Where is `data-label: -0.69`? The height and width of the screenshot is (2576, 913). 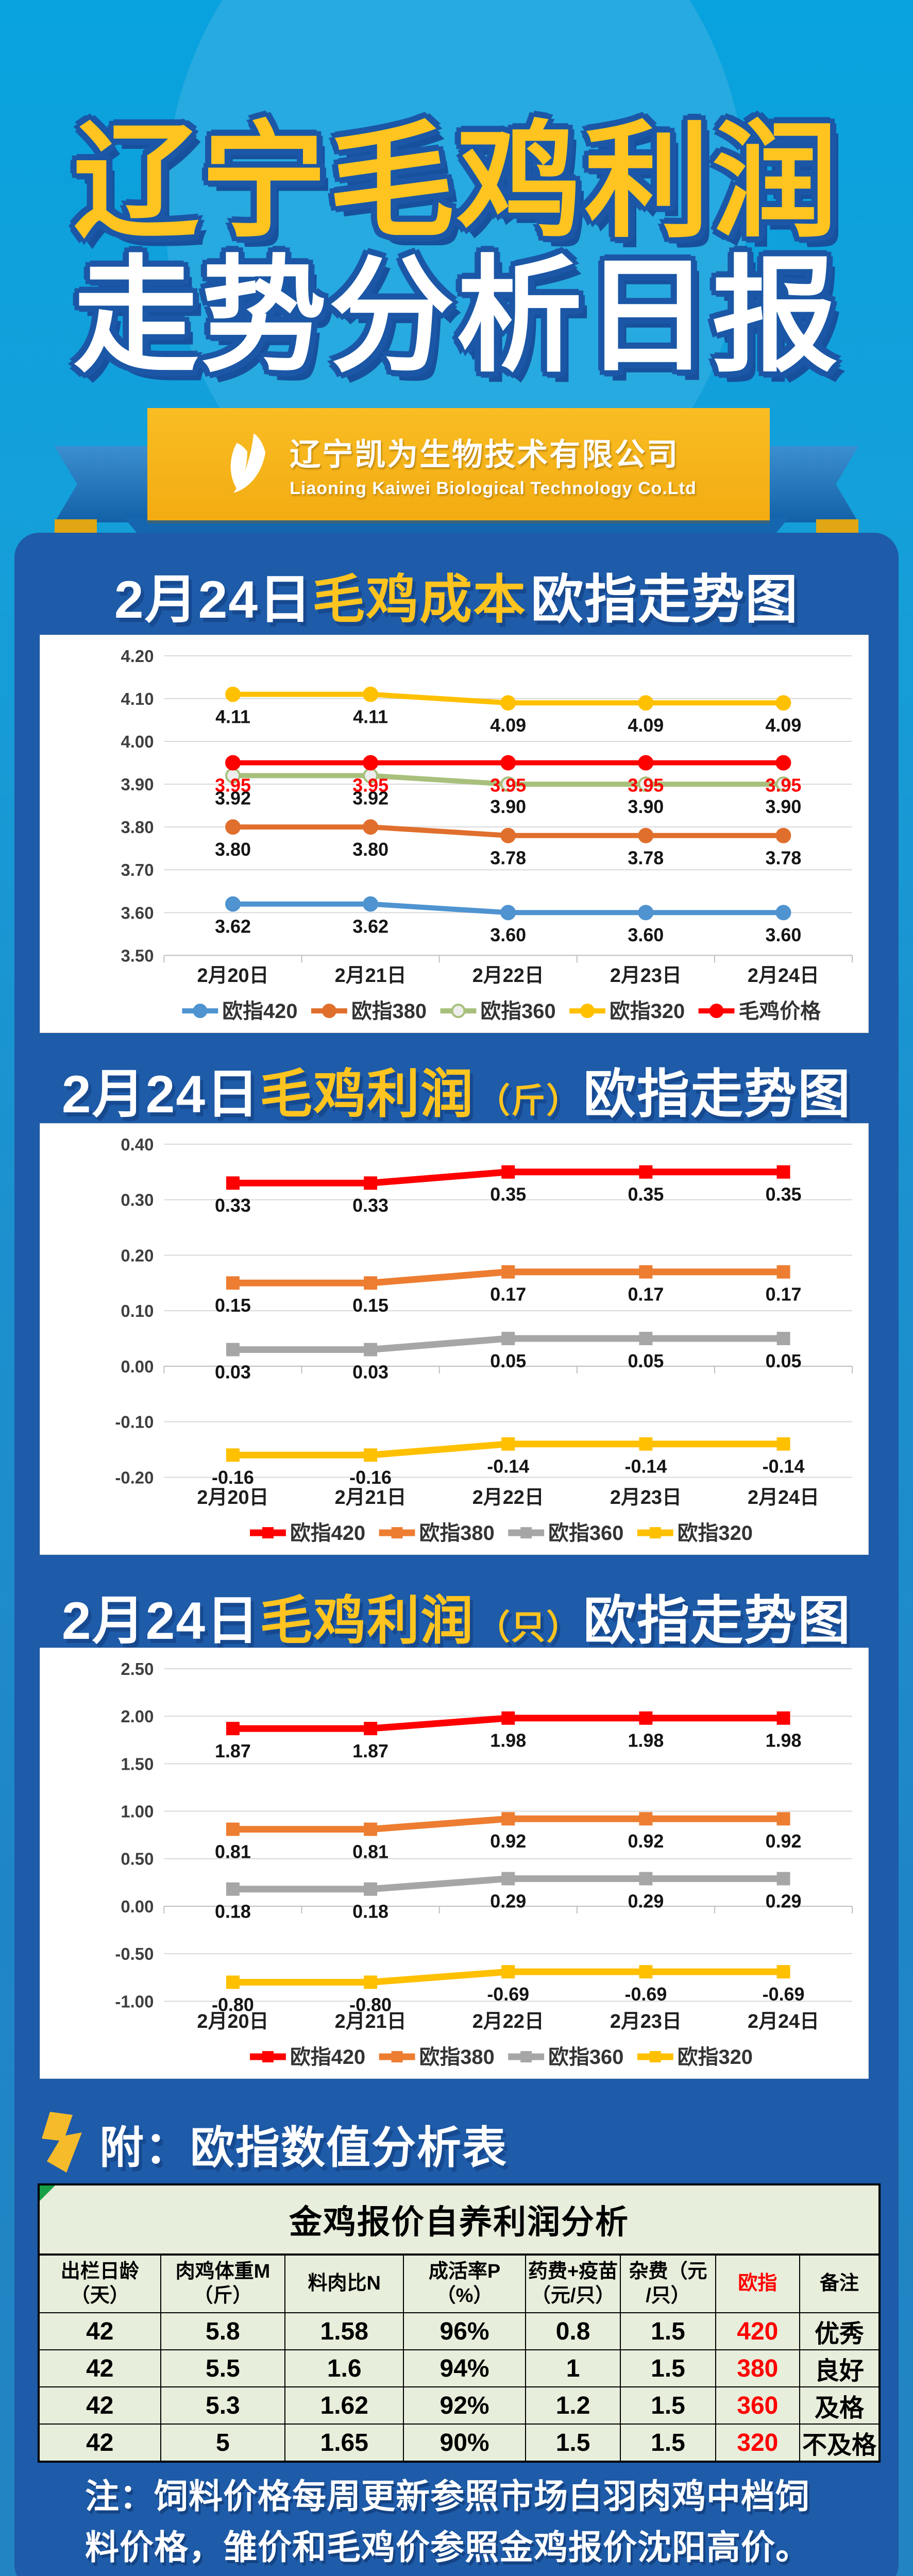
data-label: -0.69 is located at coordinates (645, 1994).